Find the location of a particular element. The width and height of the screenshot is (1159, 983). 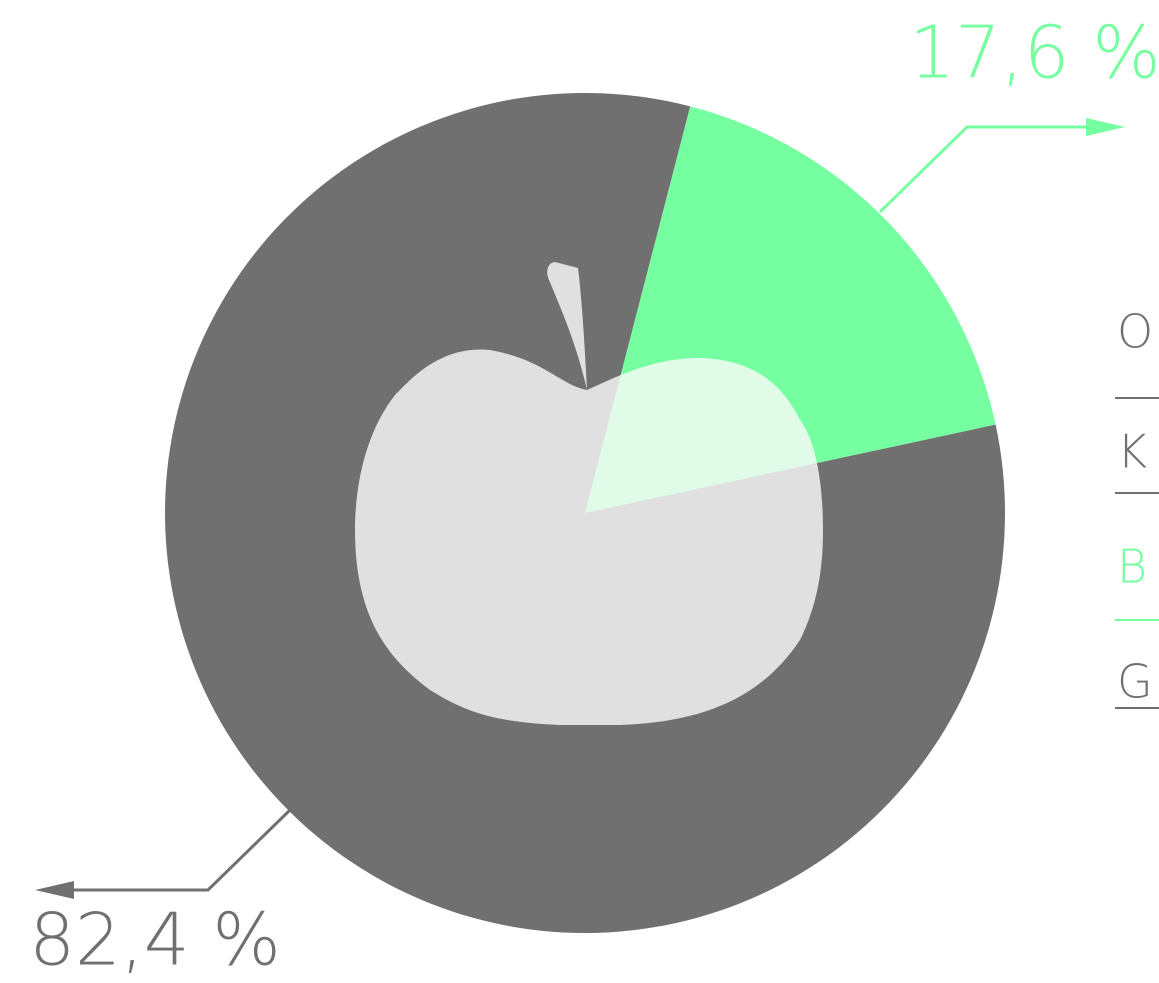

menu-item: K is located at coordinates (1132, 452).